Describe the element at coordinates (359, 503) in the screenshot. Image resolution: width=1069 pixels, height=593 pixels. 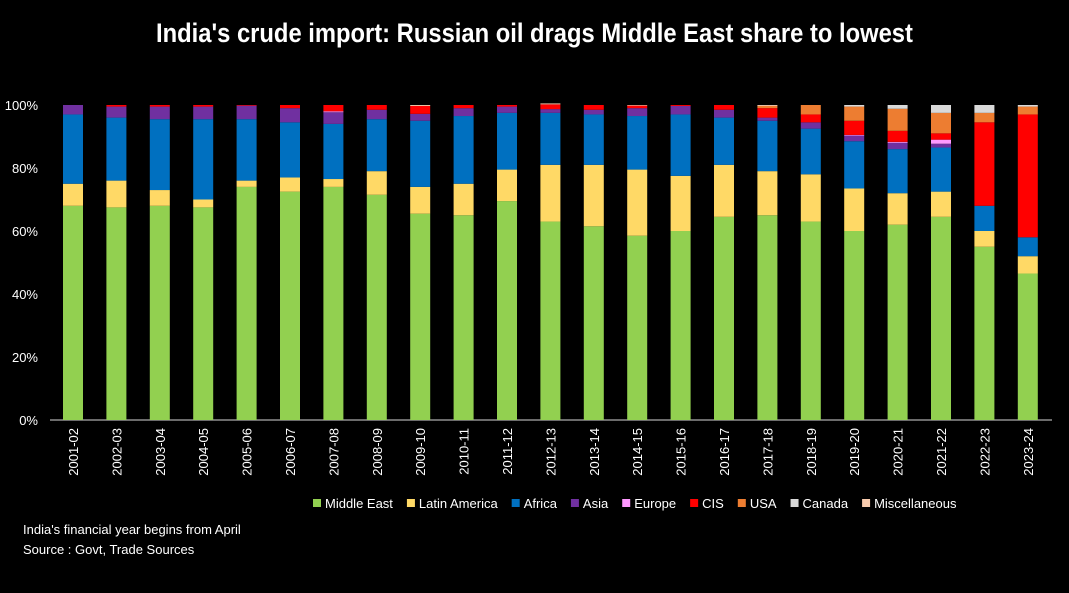
I see `legend-label: Middle East` at that location.